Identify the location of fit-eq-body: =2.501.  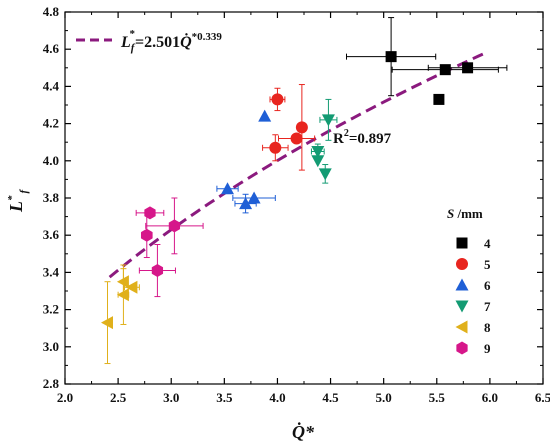
(157, 42).